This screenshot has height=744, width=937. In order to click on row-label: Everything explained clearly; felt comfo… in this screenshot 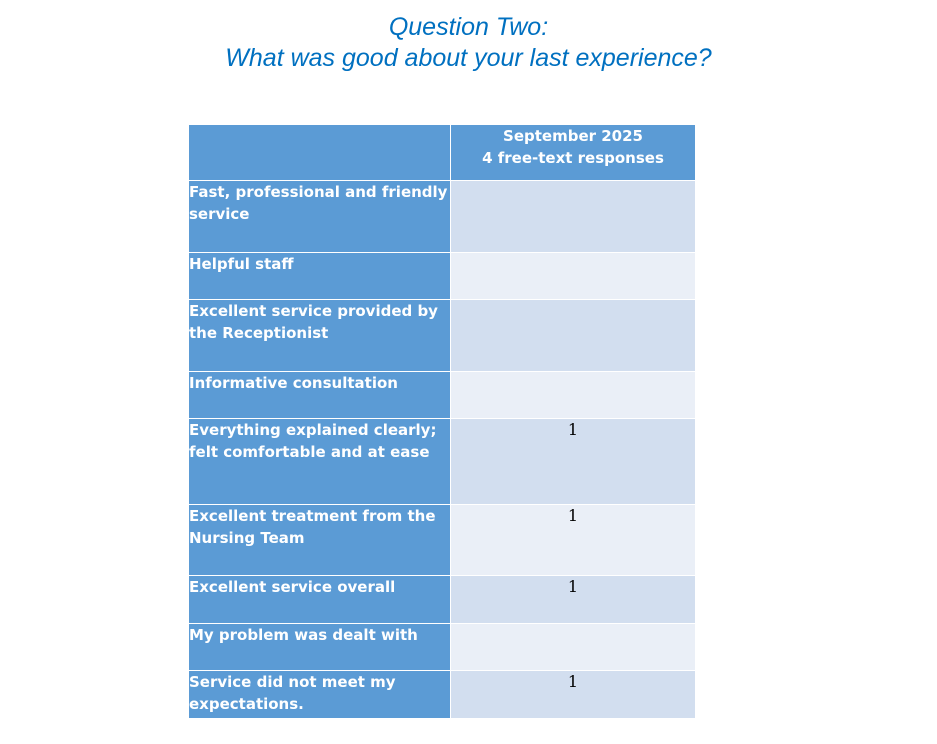, I will do `click(319, 461)`.